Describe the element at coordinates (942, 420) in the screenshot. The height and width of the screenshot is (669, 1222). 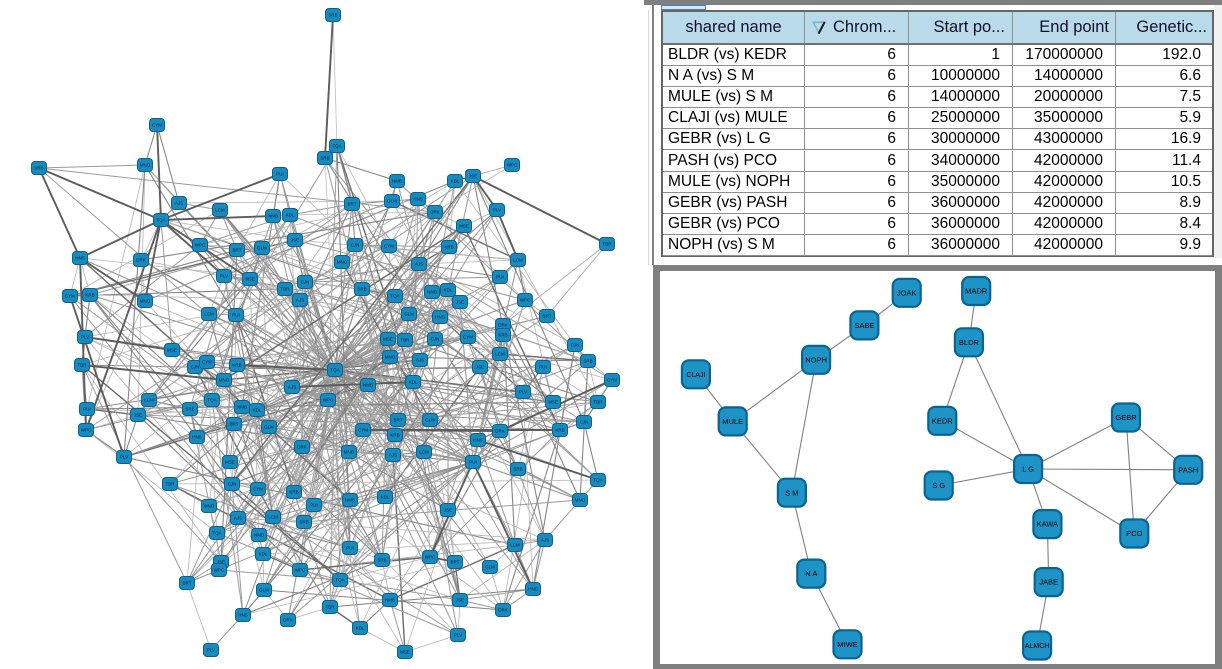
I see `svg-text: KEDR` at that location.